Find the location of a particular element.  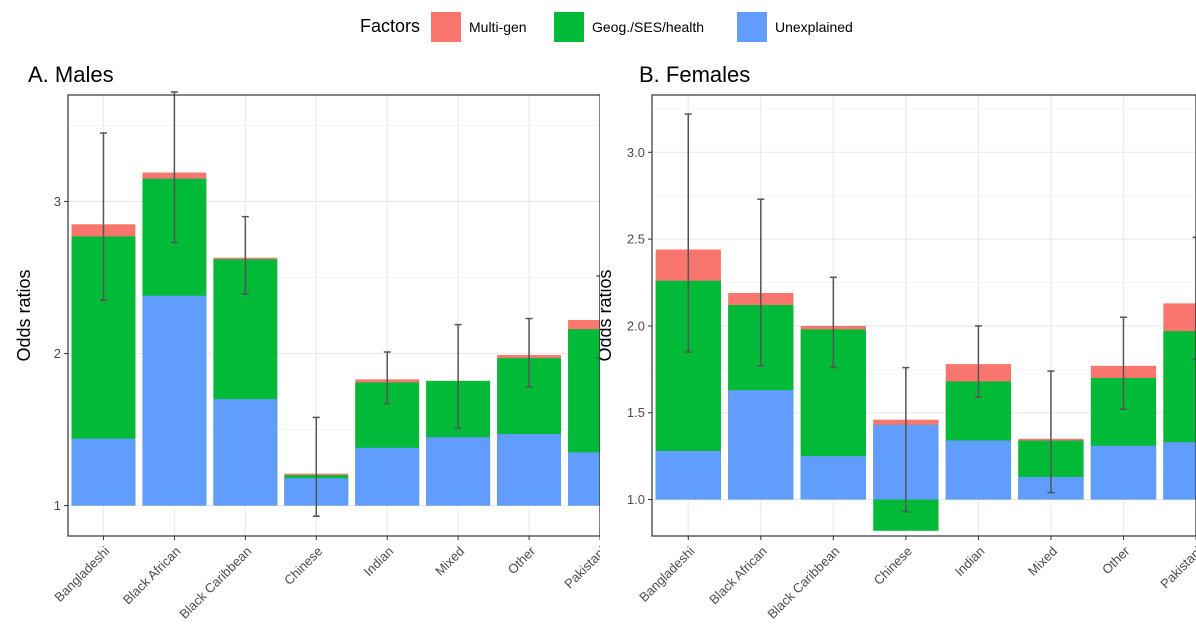

chart-title: A. Males is located at coordinates (71, 74).